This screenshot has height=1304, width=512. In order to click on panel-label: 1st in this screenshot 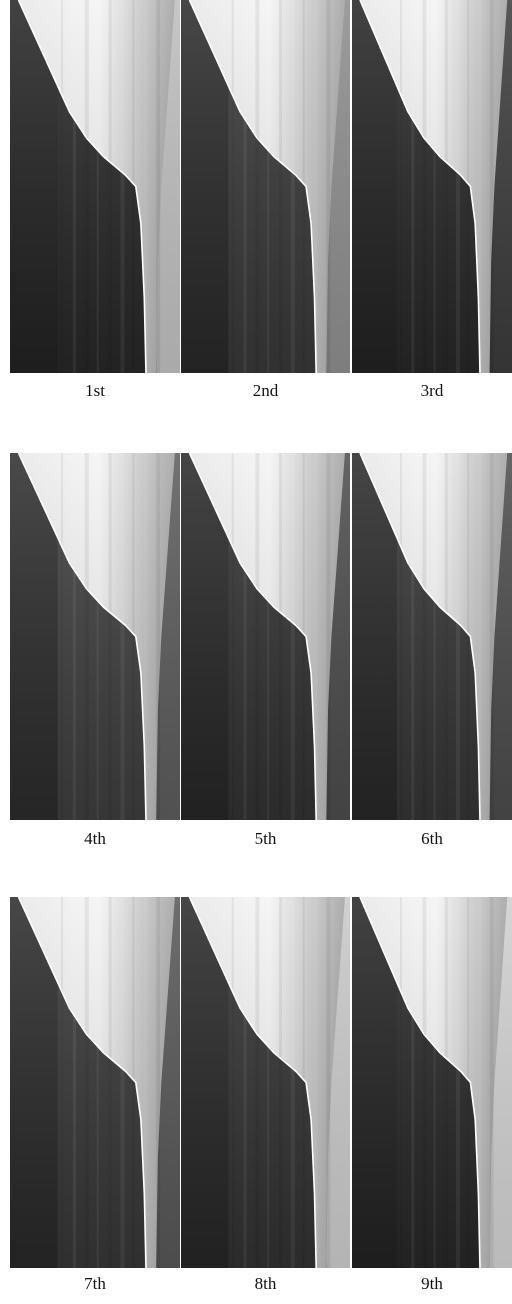, I will do `click(95, 390)`.